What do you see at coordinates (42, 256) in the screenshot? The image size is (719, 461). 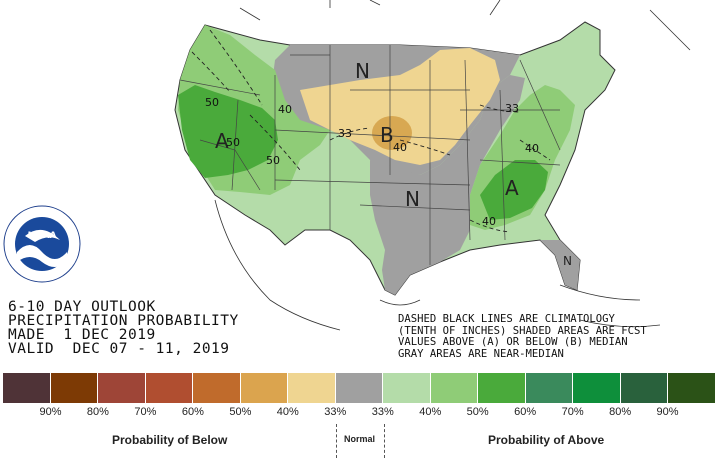 I see `wave-icon` at bounding box center [42, 256].